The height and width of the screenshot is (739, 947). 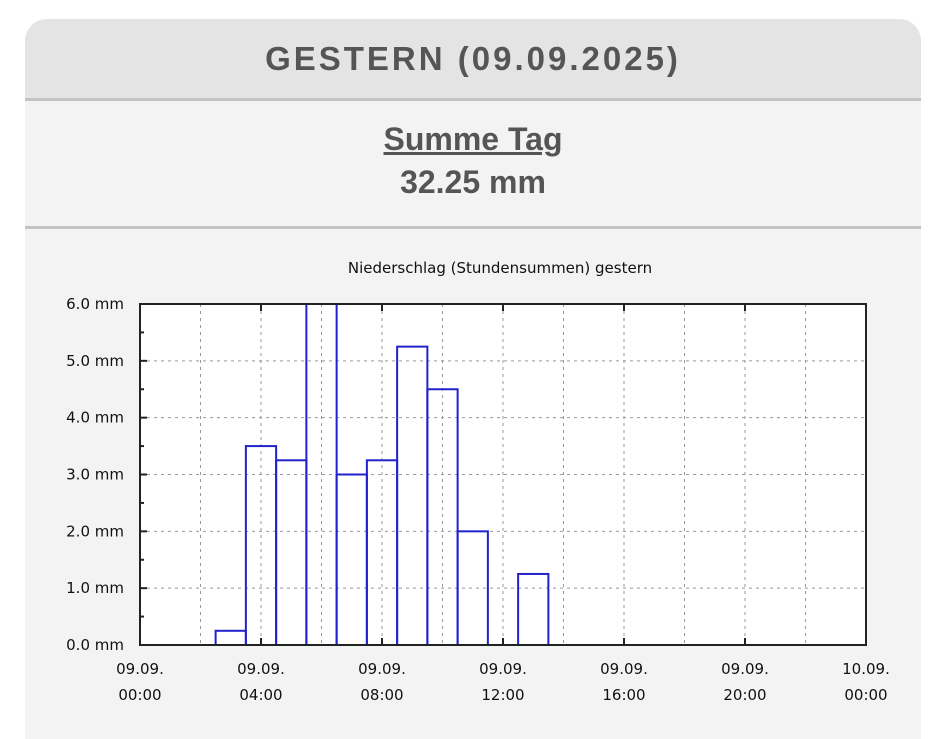 I want to click on y-tick-label: 0.0 mm, so click(x=95, y=645).